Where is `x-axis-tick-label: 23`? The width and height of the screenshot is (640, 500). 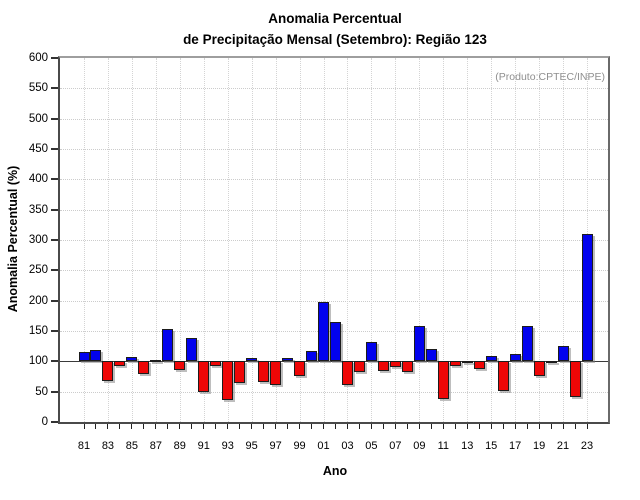
x-axis-tick-label: 23 is located at coordinates (587, 446).